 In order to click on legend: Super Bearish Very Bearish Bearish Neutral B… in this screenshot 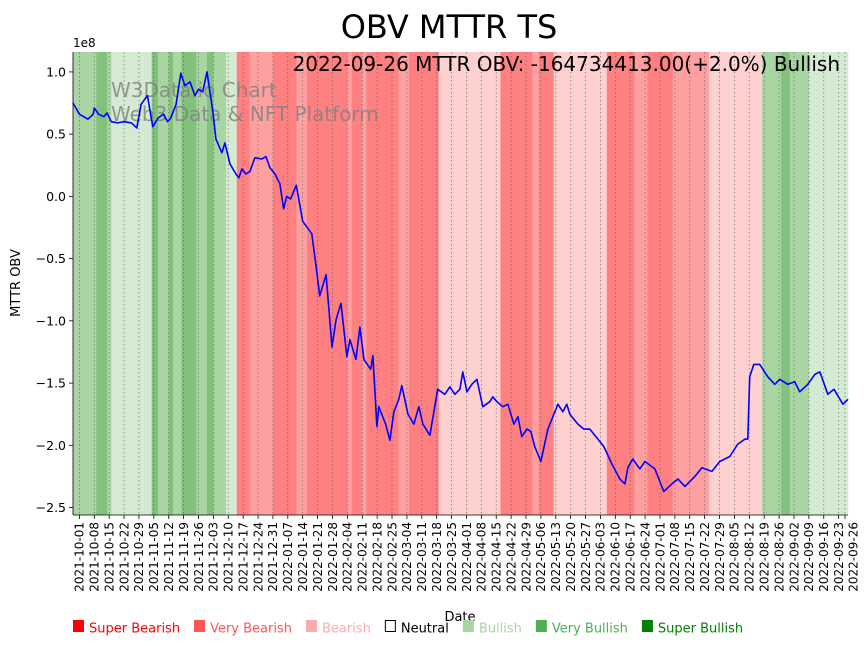, I will do `click(408, 628)`.